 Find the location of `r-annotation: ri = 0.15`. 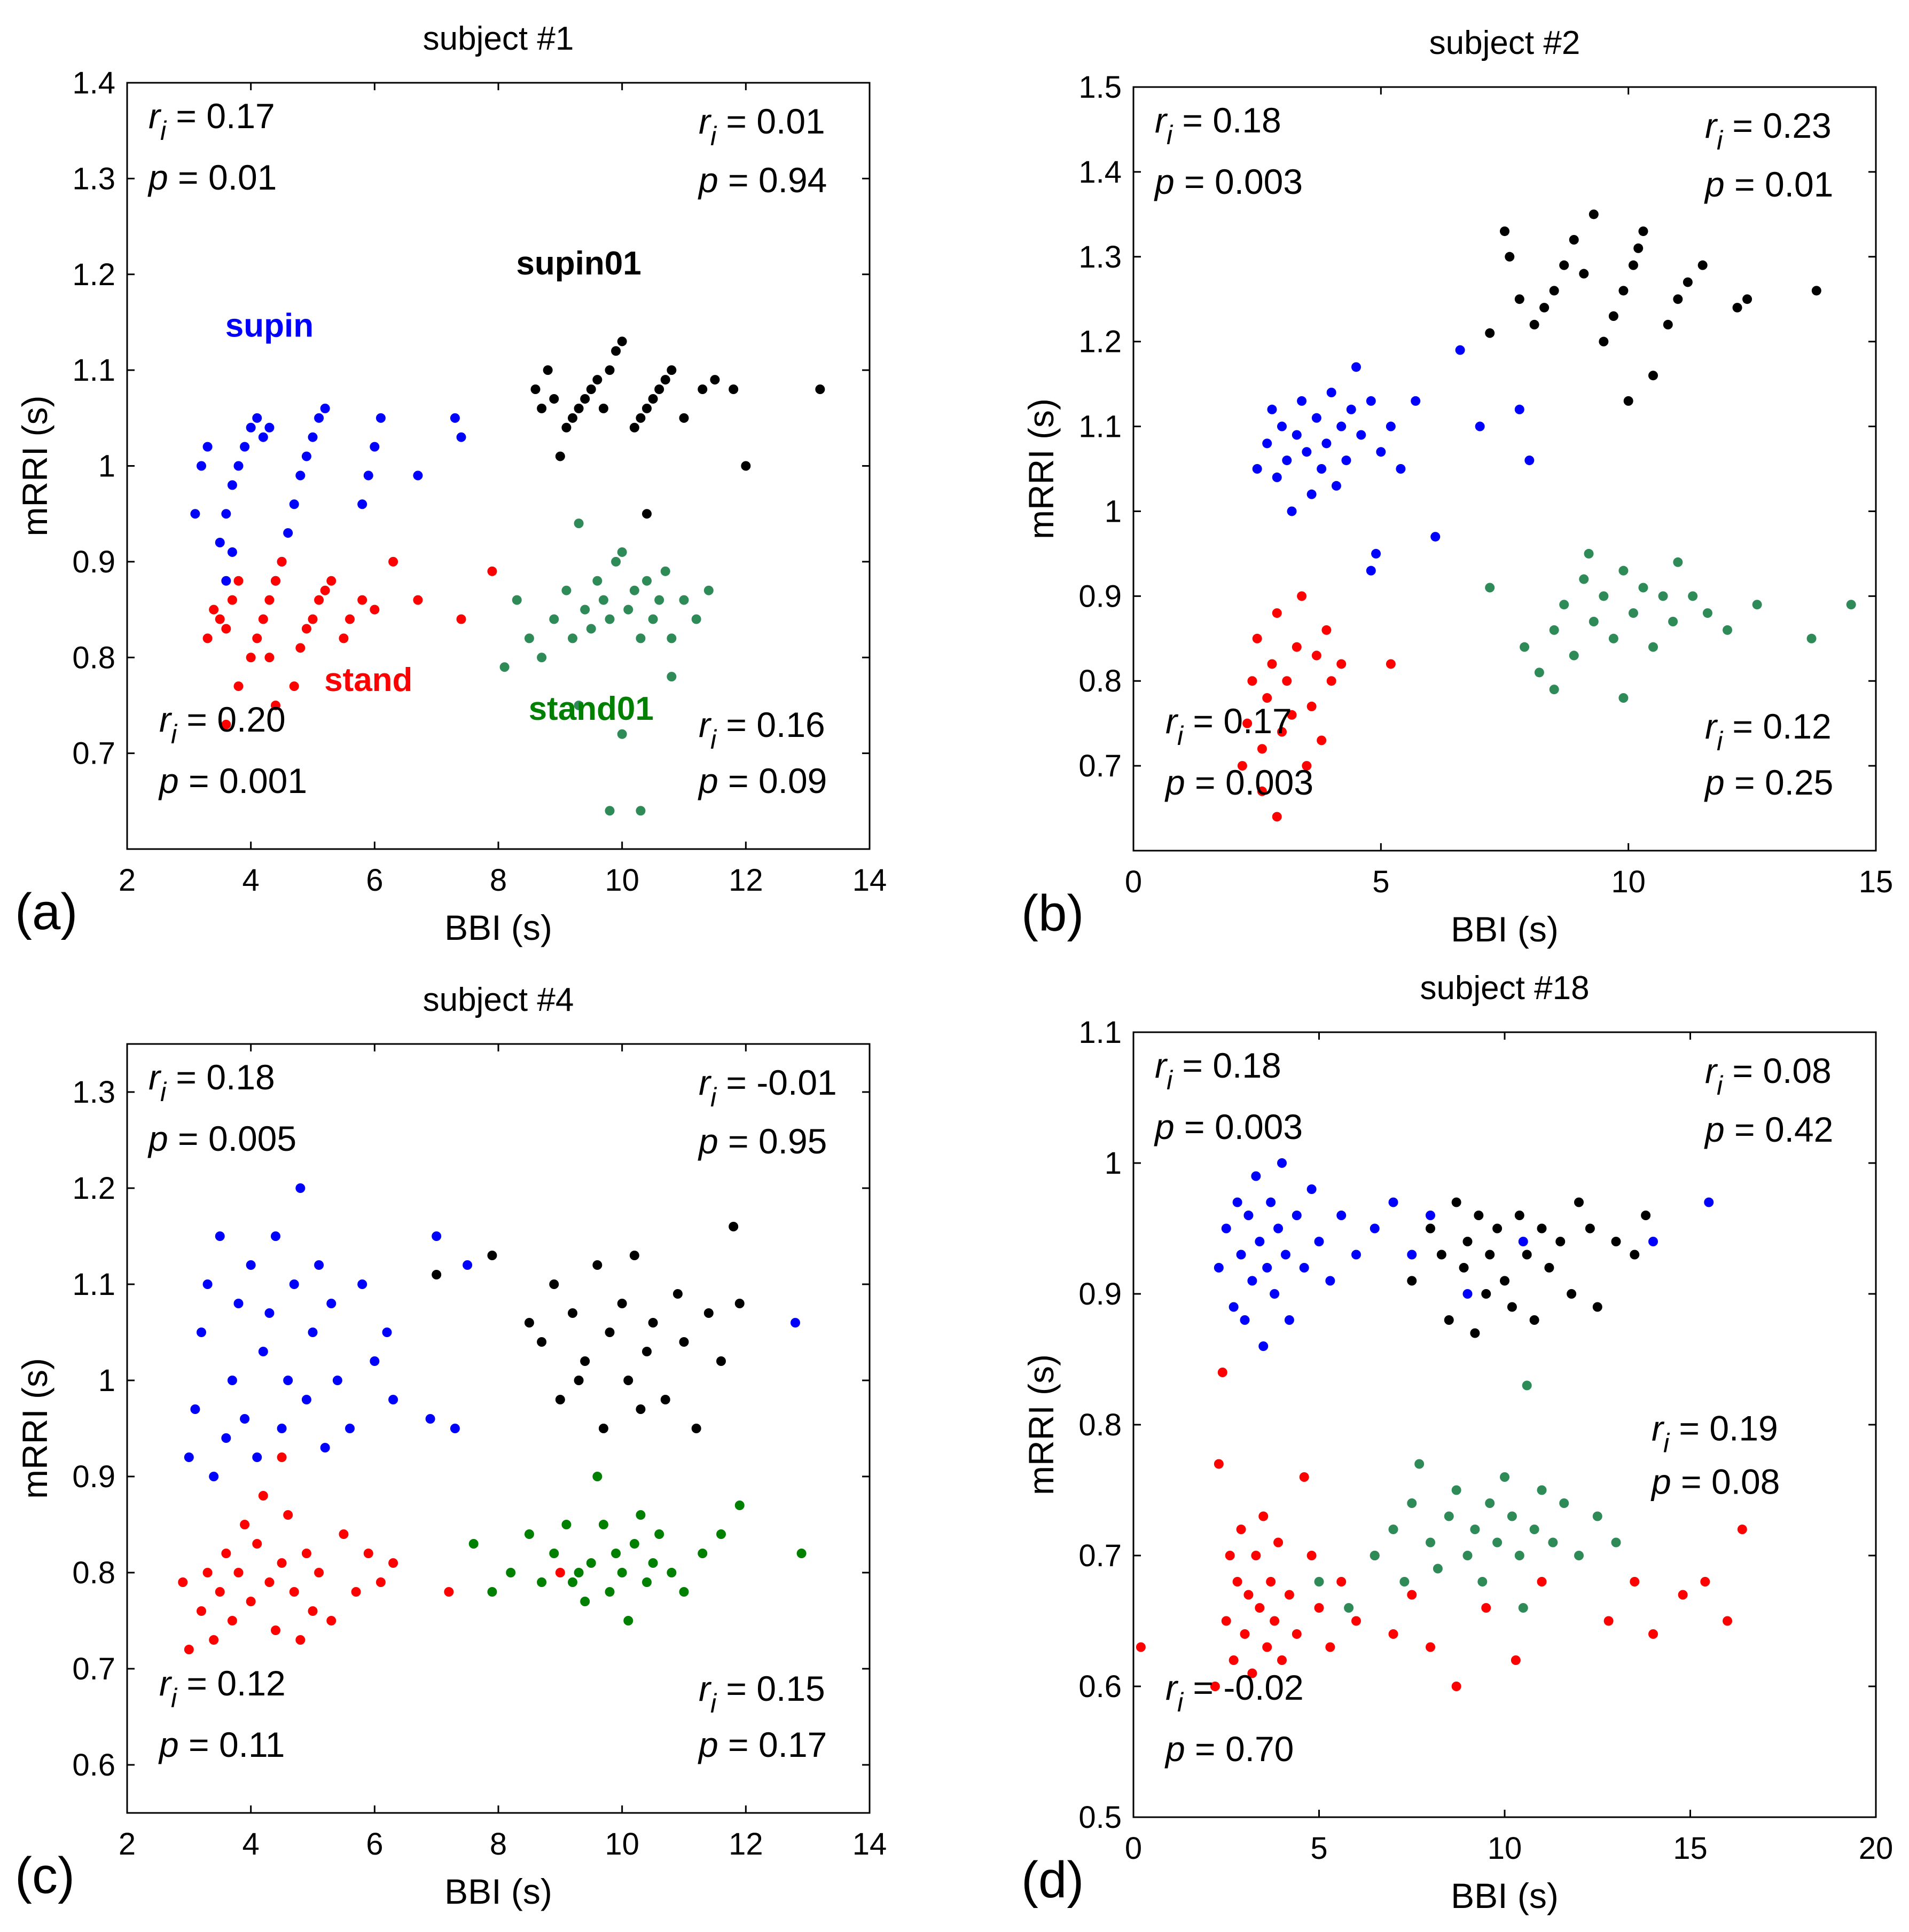

r-annotation: ri = 0.15 is located at coordinates (762, 1693).